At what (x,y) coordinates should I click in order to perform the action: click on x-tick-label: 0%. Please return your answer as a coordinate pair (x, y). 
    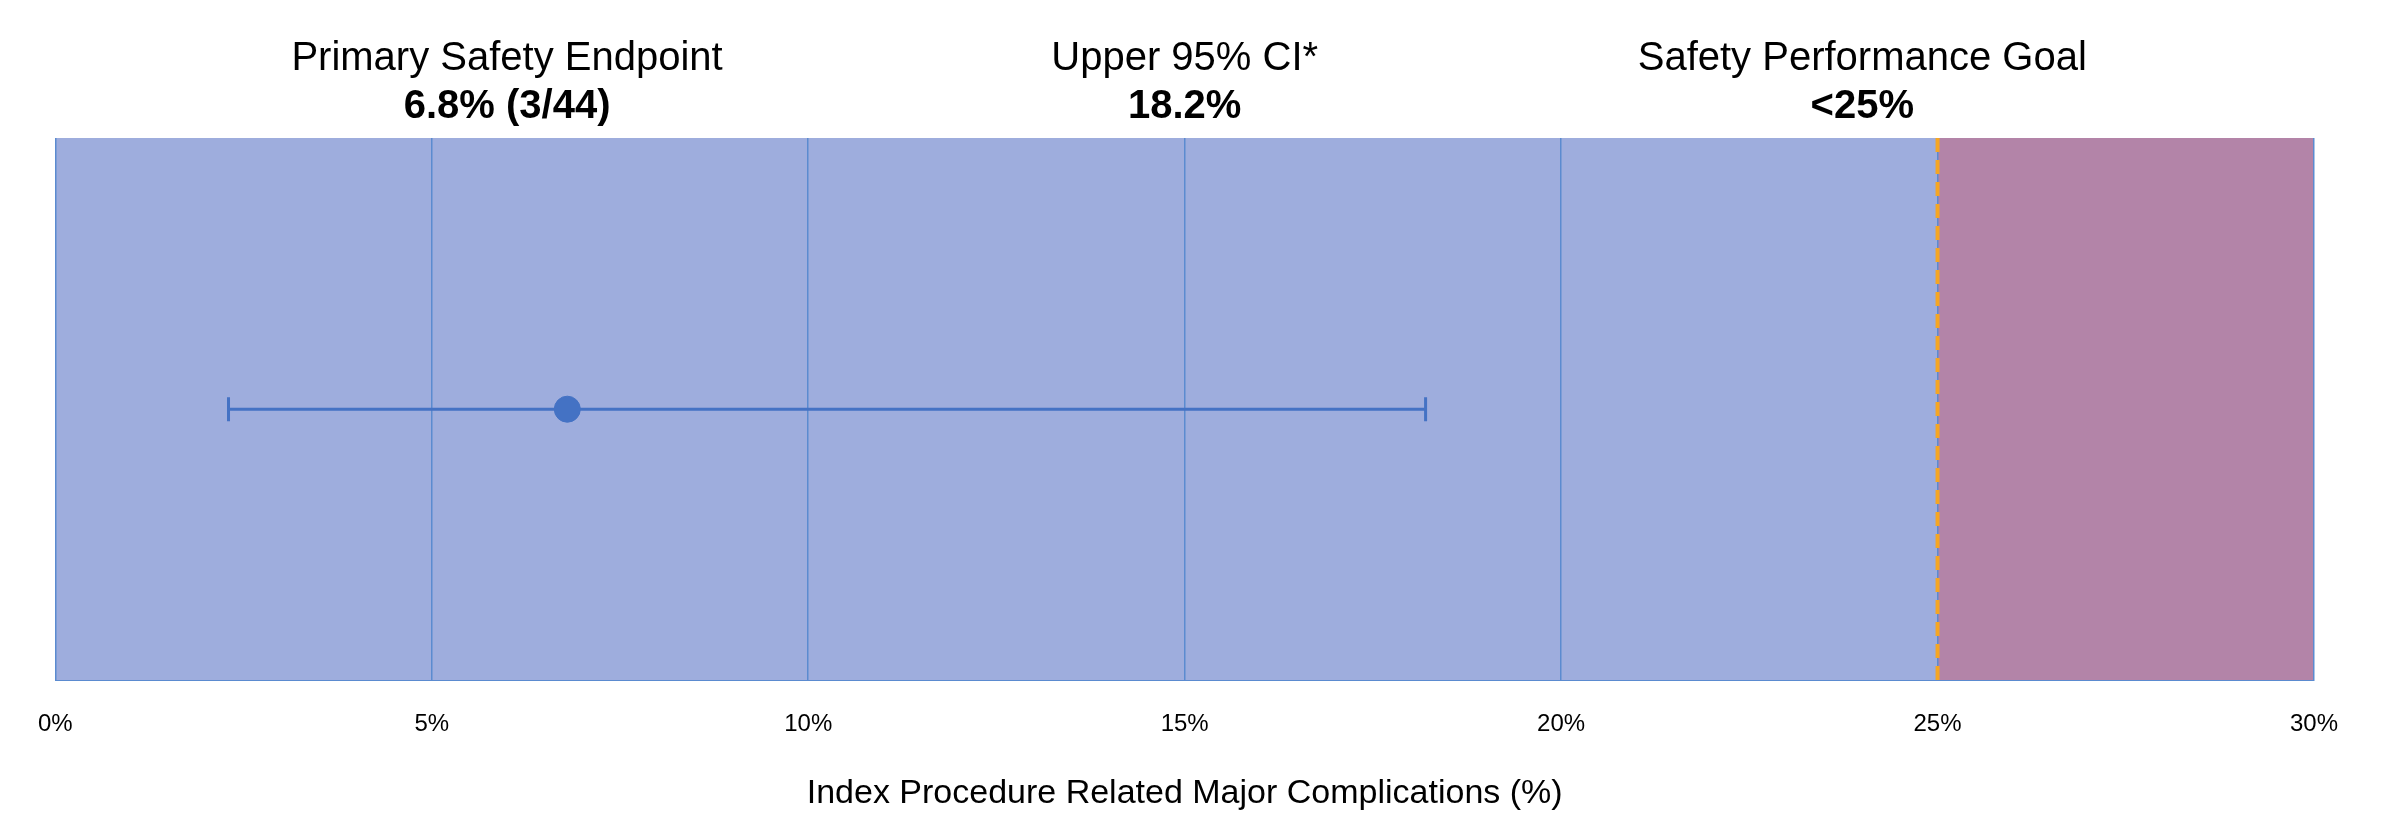
    Looking at the image, I should click on (55, 723).